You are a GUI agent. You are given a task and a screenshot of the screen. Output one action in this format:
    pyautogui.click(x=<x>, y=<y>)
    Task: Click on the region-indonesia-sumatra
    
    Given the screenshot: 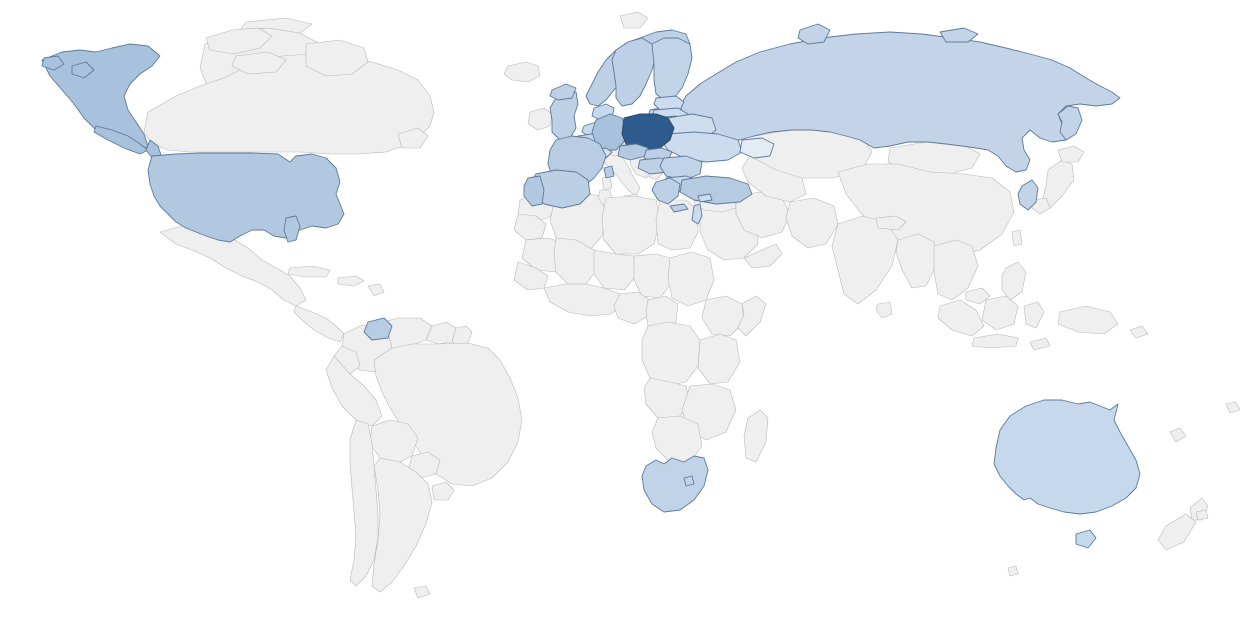 What is the action you would take?
    pyautogui.click(x=961, y=318)
    